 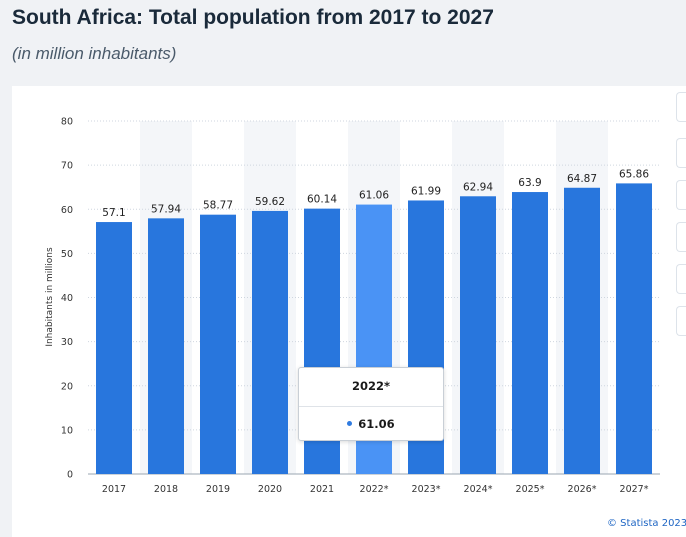 What do you see at coordinates (582, 489) in the screenshot?
I see `x-tick-label: 2026*` at bounding box center [582, 489].